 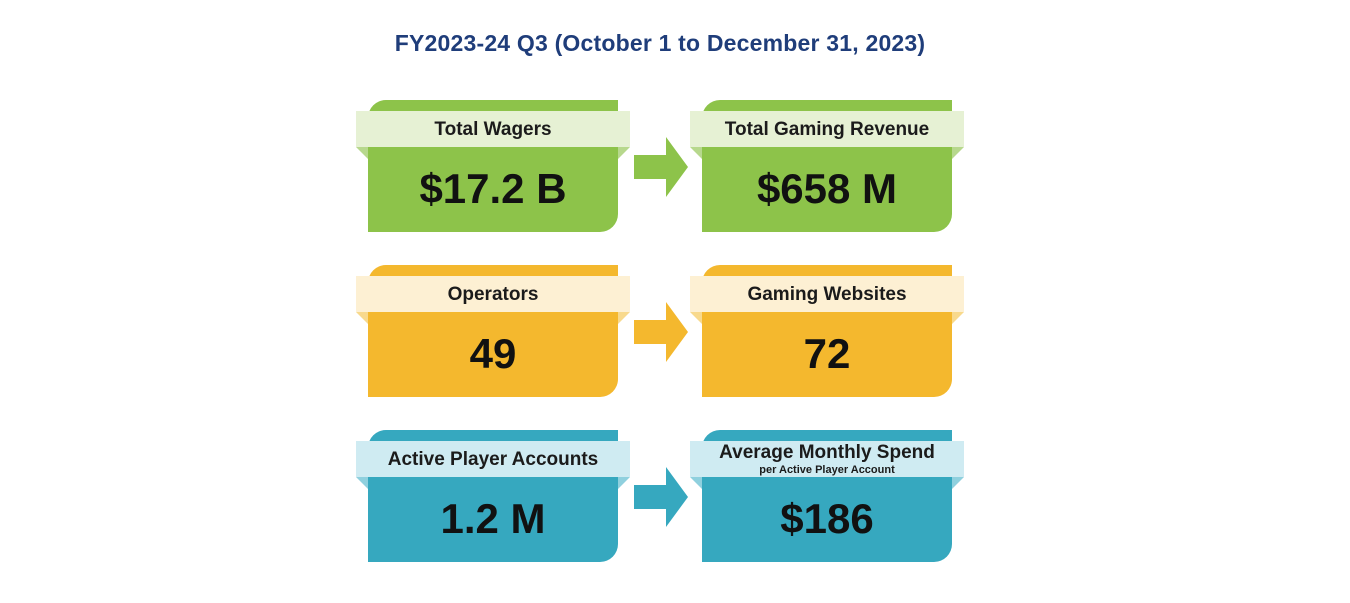 What do you see at coordinates (493, 129) in the screenshot?
I see `card-label: Total Wagers` at bounding box center [493, 129].